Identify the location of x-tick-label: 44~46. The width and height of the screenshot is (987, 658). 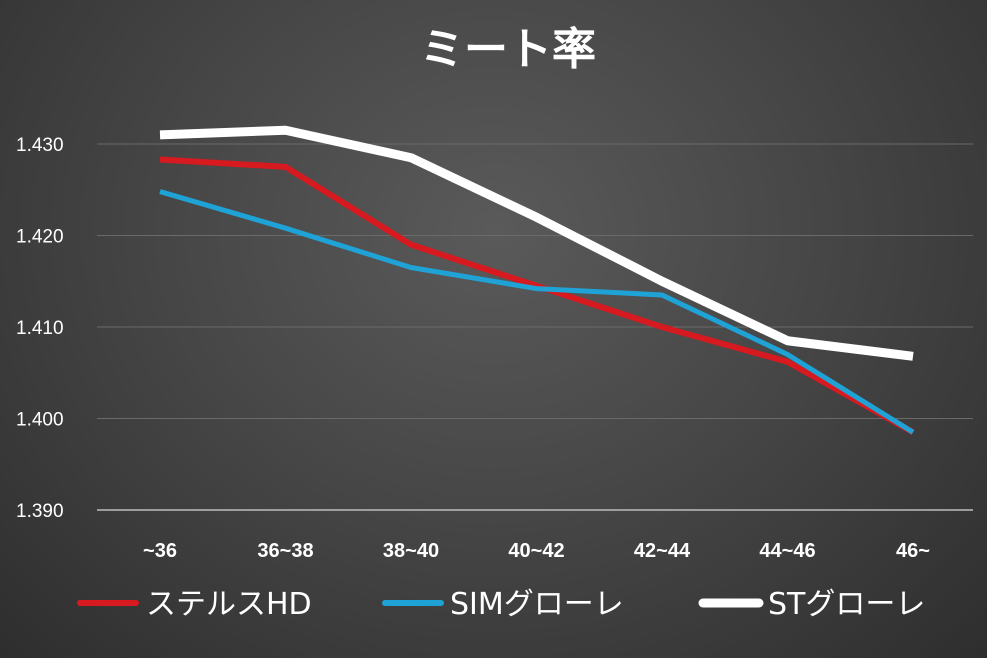
(787, 551).